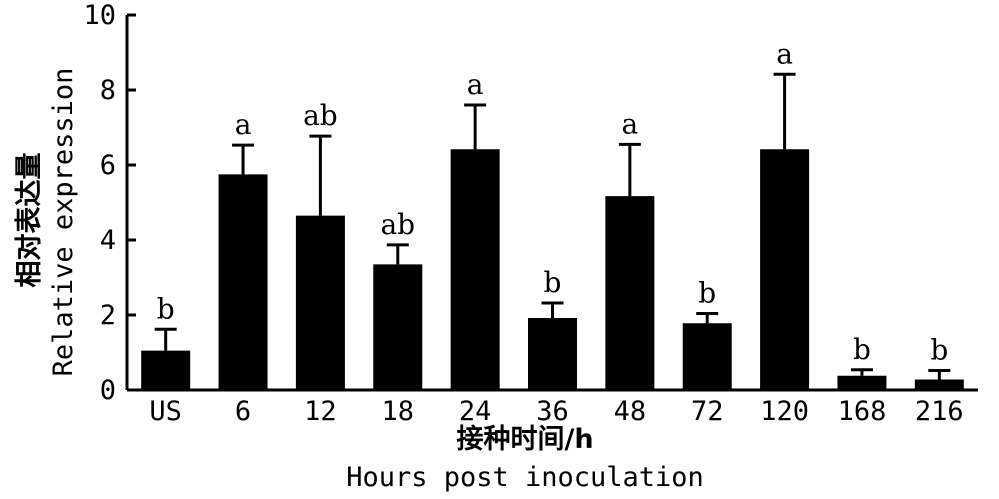  Describe the element at coordinates (707, 411) in the screenshot. I see `x-tick-label: 72` at that location.